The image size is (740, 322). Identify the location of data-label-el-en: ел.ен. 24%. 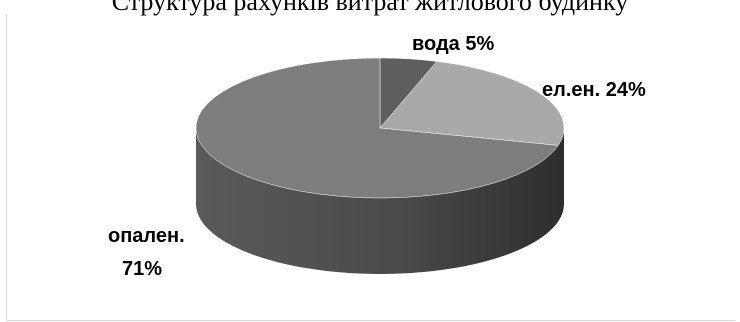
(594, 90).